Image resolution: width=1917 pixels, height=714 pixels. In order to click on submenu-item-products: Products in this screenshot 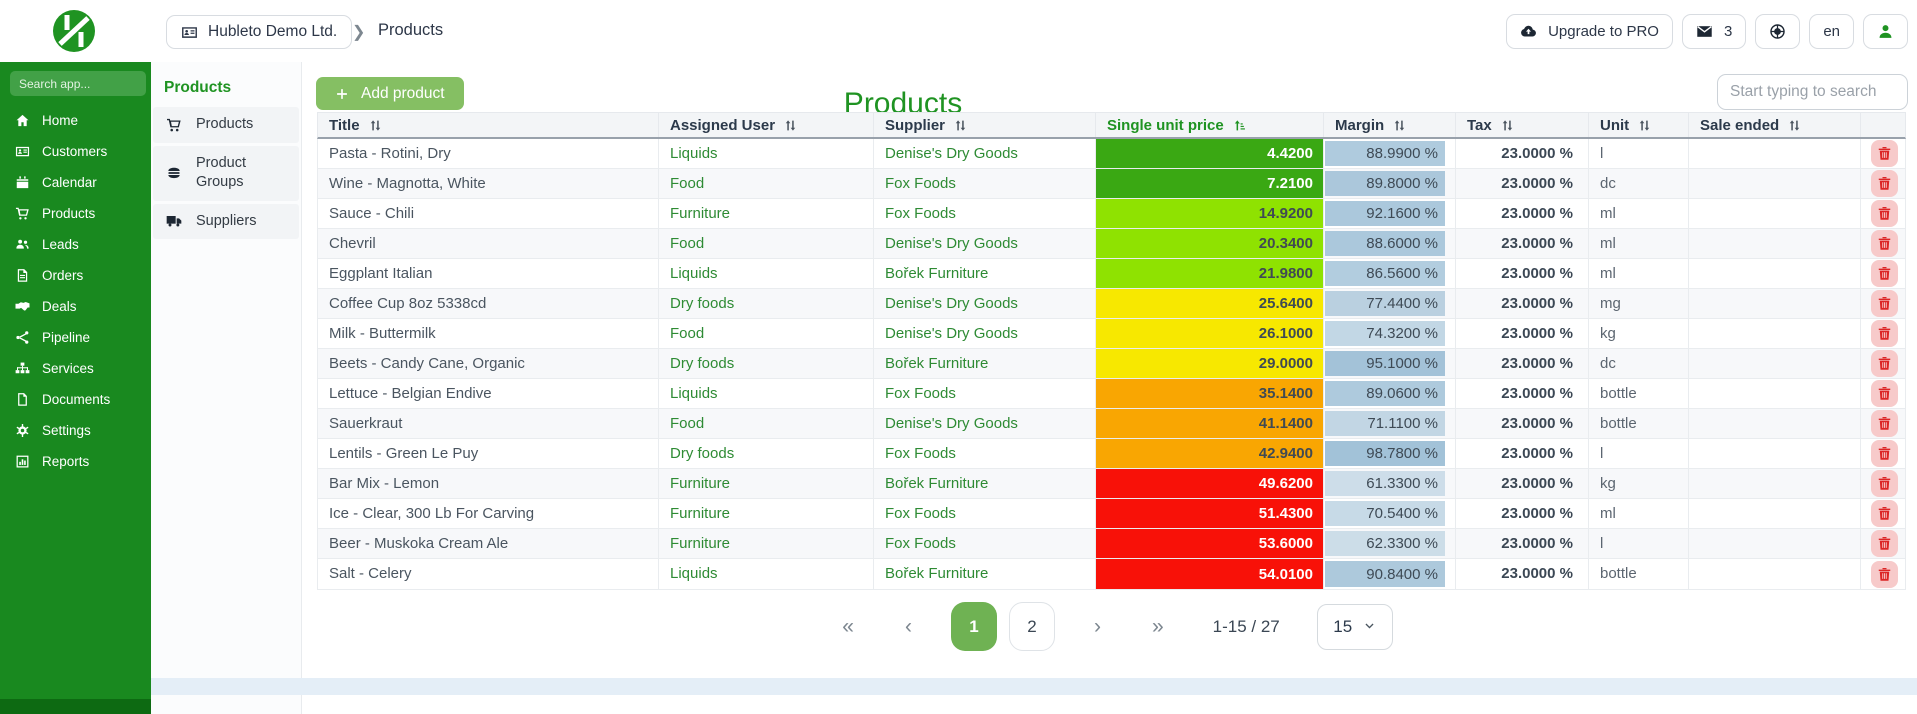, I will do `click(226, 125)`.